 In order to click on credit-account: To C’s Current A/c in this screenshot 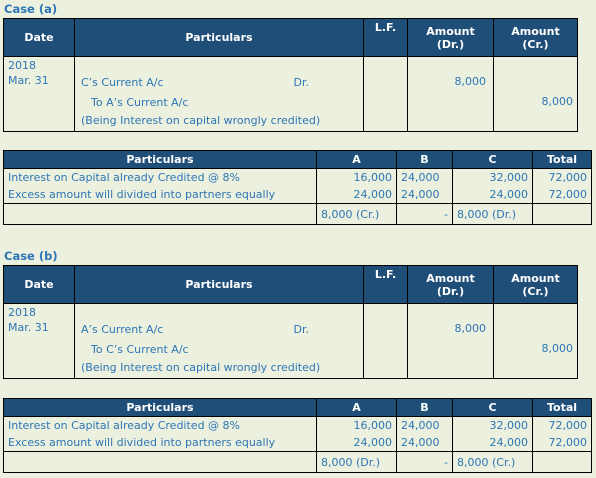, I will do `click(140, 349)`.